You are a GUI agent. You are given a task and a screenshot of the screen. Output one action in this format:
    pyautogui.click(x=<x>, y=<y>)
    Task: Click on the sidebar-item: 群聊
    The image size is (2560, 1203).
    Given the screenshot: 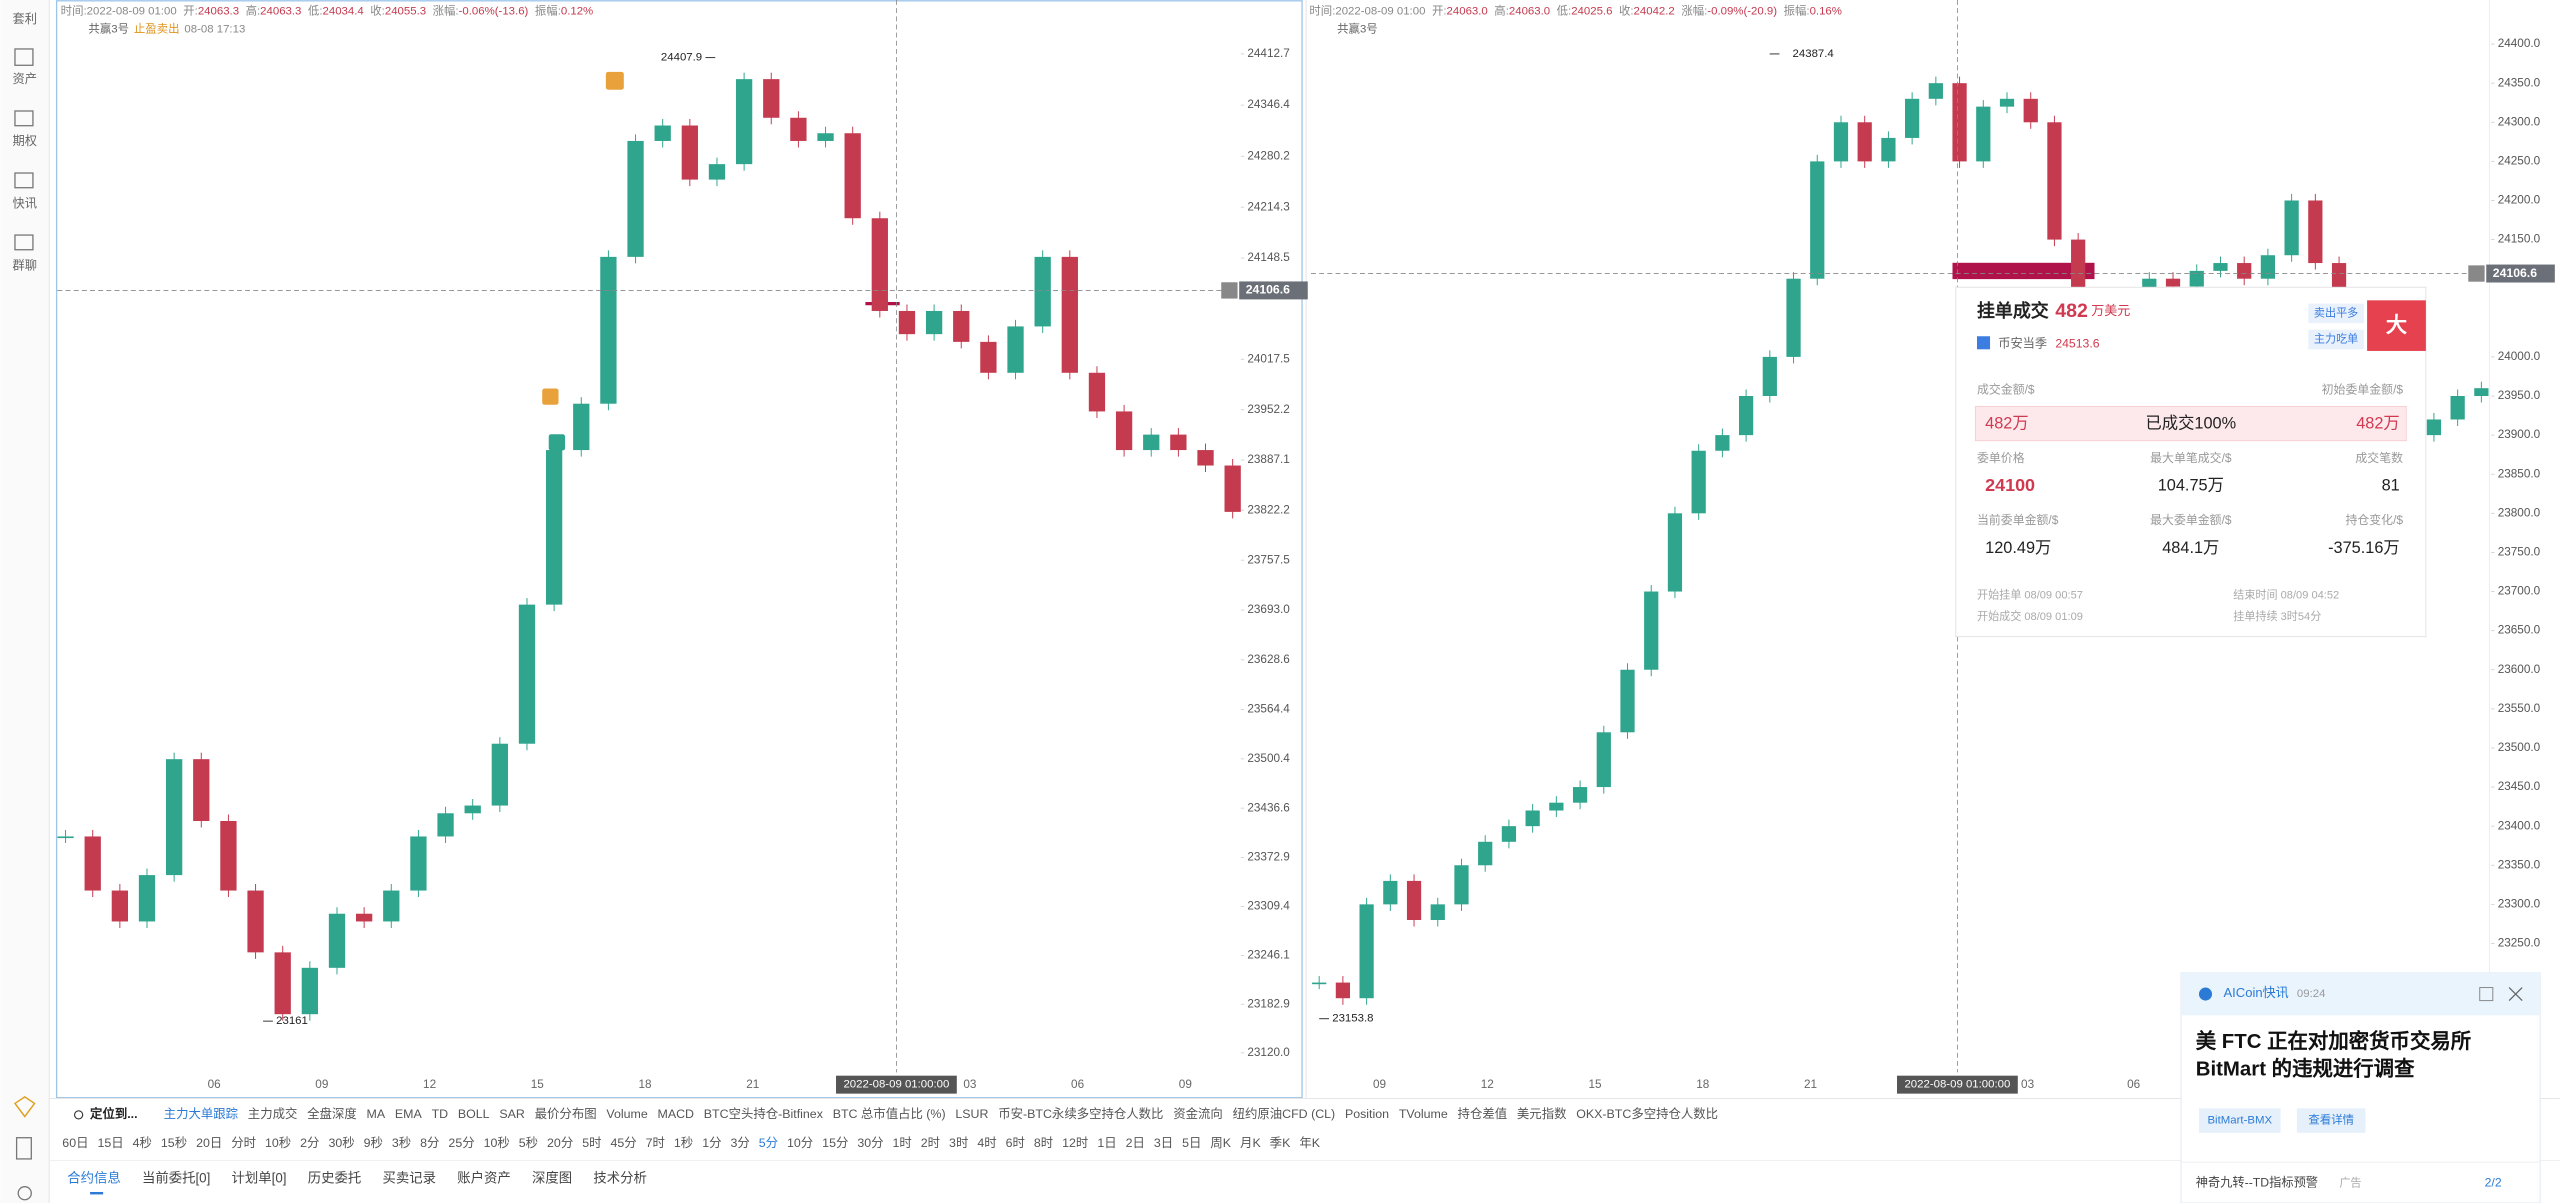 What is the action you would take?
    pyautogui.click(x=25, y=265)
    